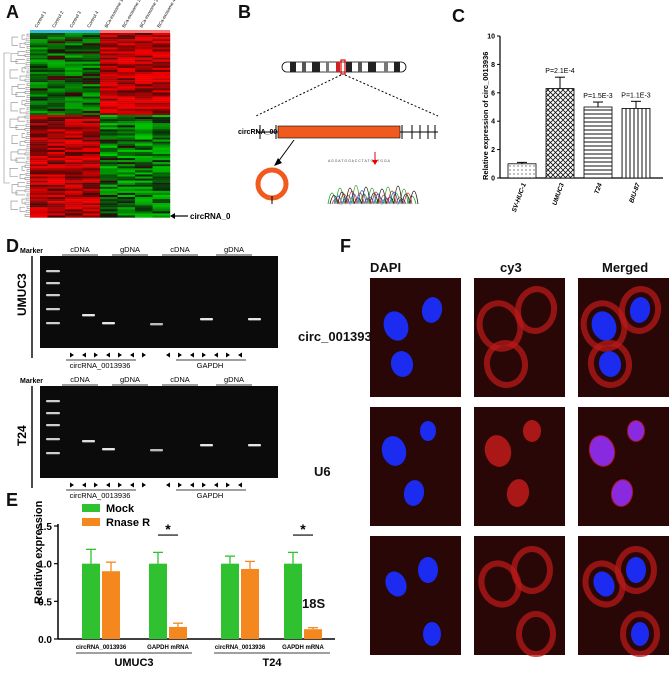 The image size is (669, 678). Describe the element at coordinates (41, 19) in the screenshot. I see `heatmap-sample-label: Control 1` at that location.